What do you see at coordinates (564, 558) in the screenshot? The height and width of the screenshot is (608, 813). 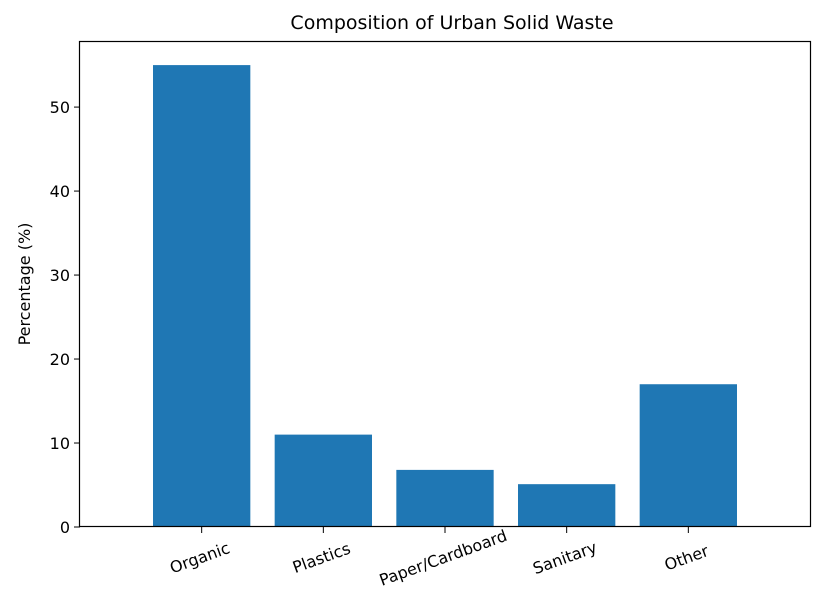 I see `x-tick-label: Sanitary` at bounding box center [564, 558].